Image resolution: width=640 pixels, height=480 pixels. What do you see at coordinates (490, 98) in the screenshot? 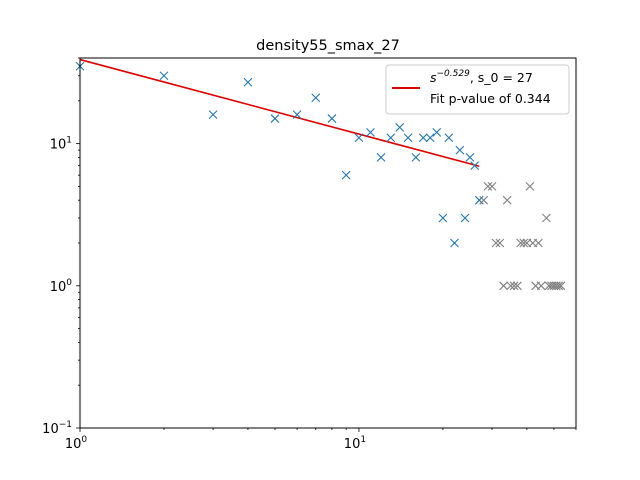
I see `legend-pvalue-label: Fit p-value of 0.344` at bounding box center [490, 98].